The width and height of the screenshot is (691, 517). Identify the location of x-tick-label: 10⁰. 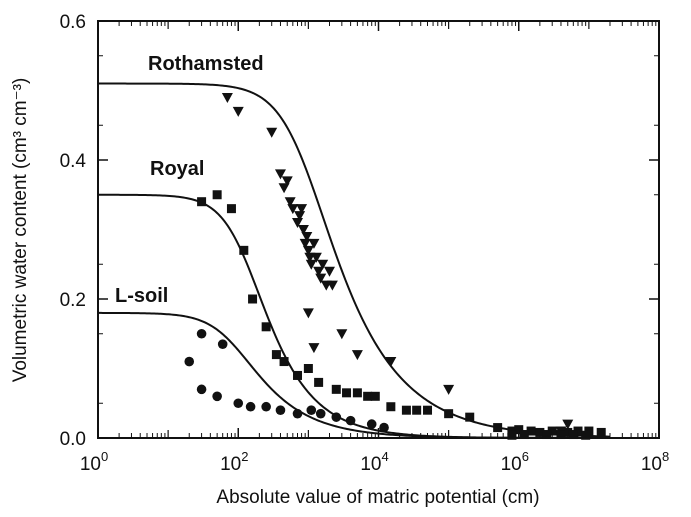
(94, 462).